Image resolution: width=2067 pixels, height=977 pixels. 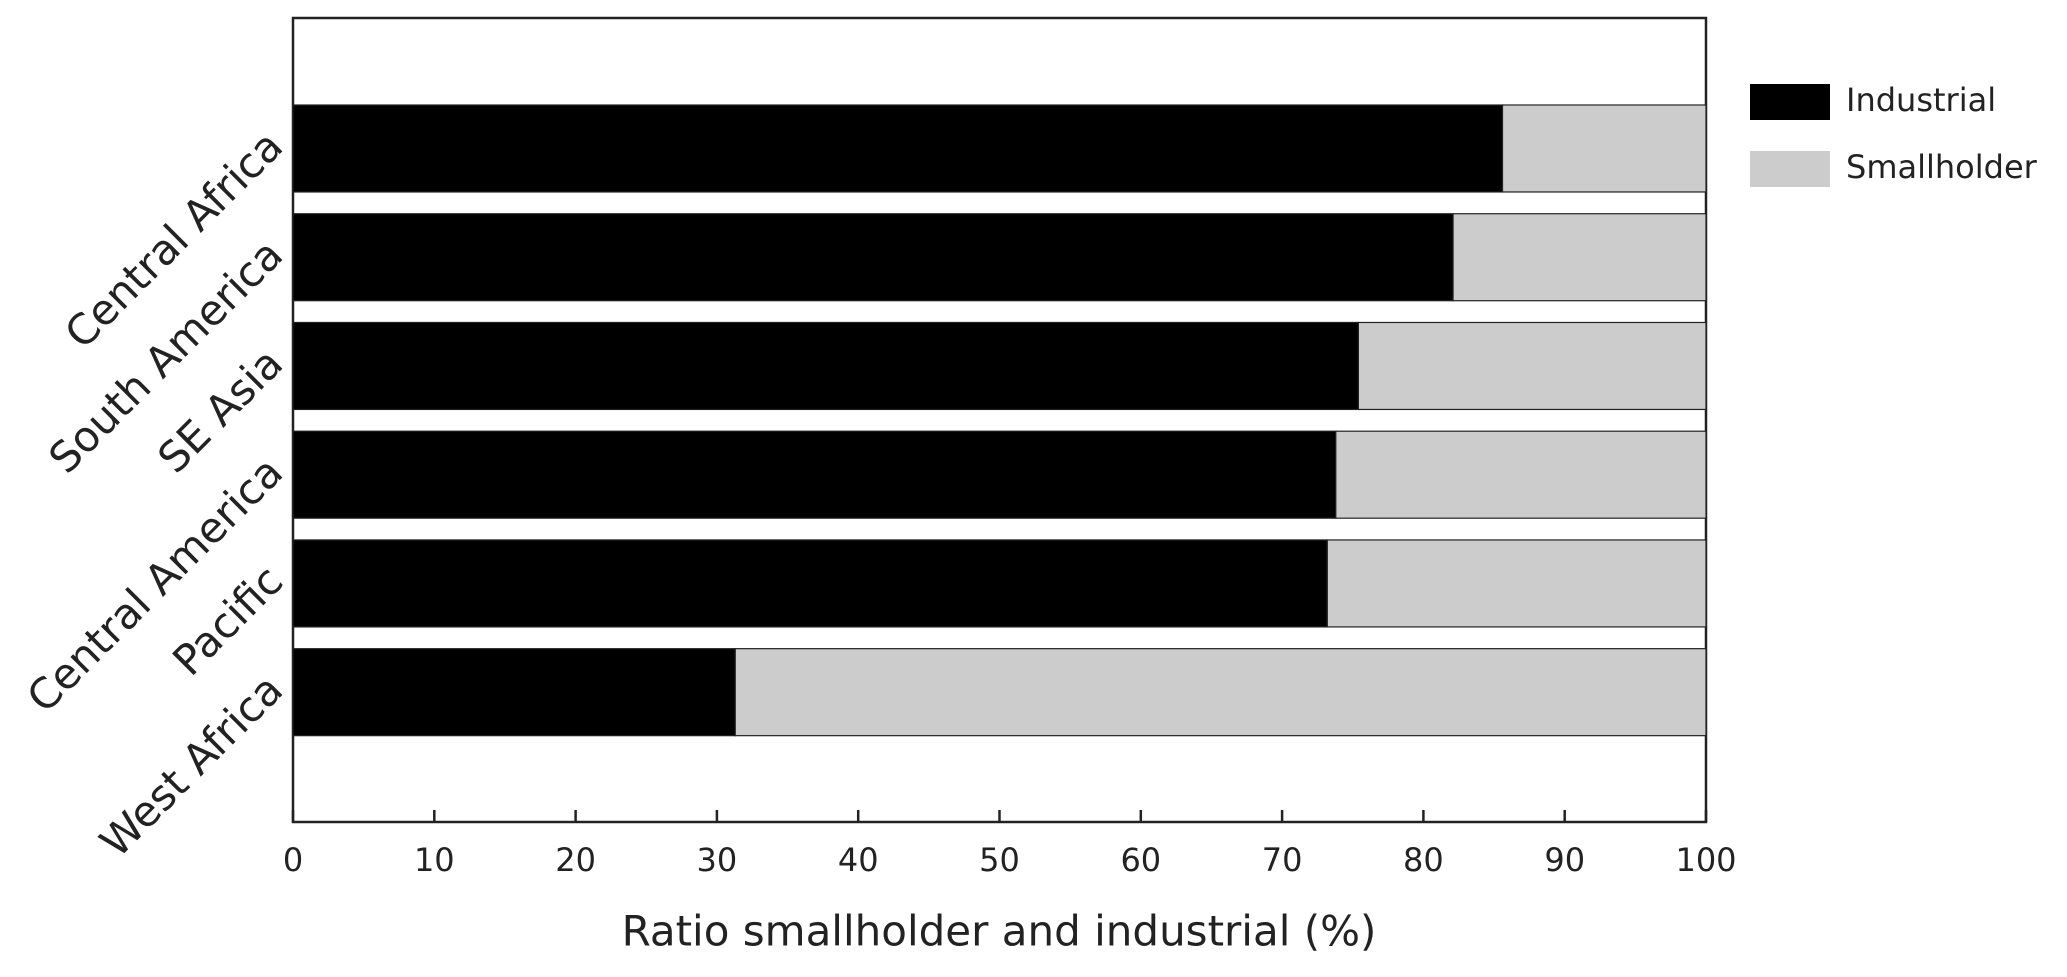 What do you see at coordinates (1140, 860) in the screenshot?
I see `x-tick-label: 60` at bounding box center [1140, 860].